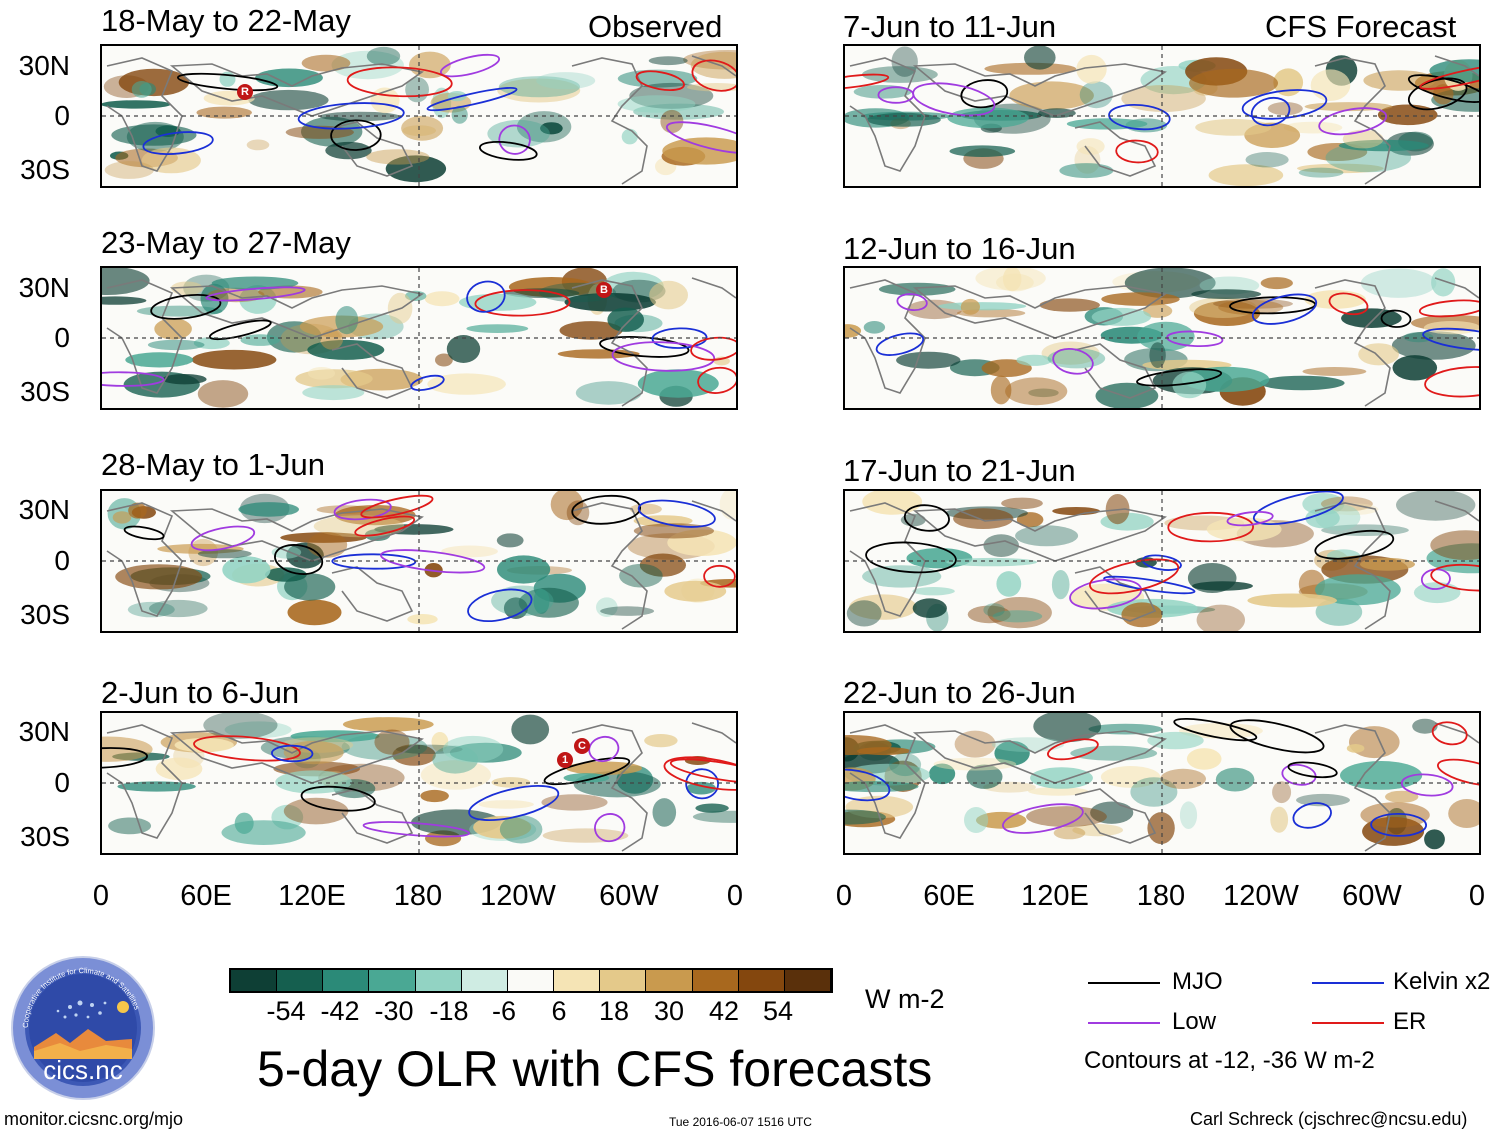 The image size is (1510, 1137). What do you see at coordinates (421, 565) in the screenshot?
I see `coastlines` at bounding box center [421, 565].